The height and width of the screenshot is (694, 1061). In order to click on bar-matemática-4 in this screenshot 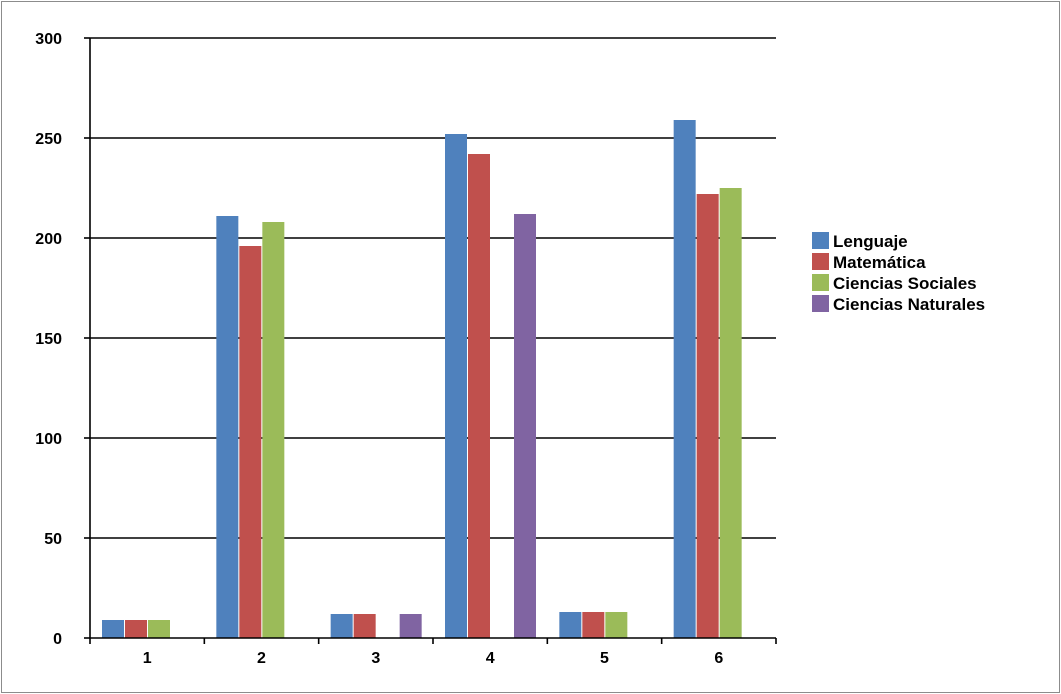, I will do `click(479, 396)`.